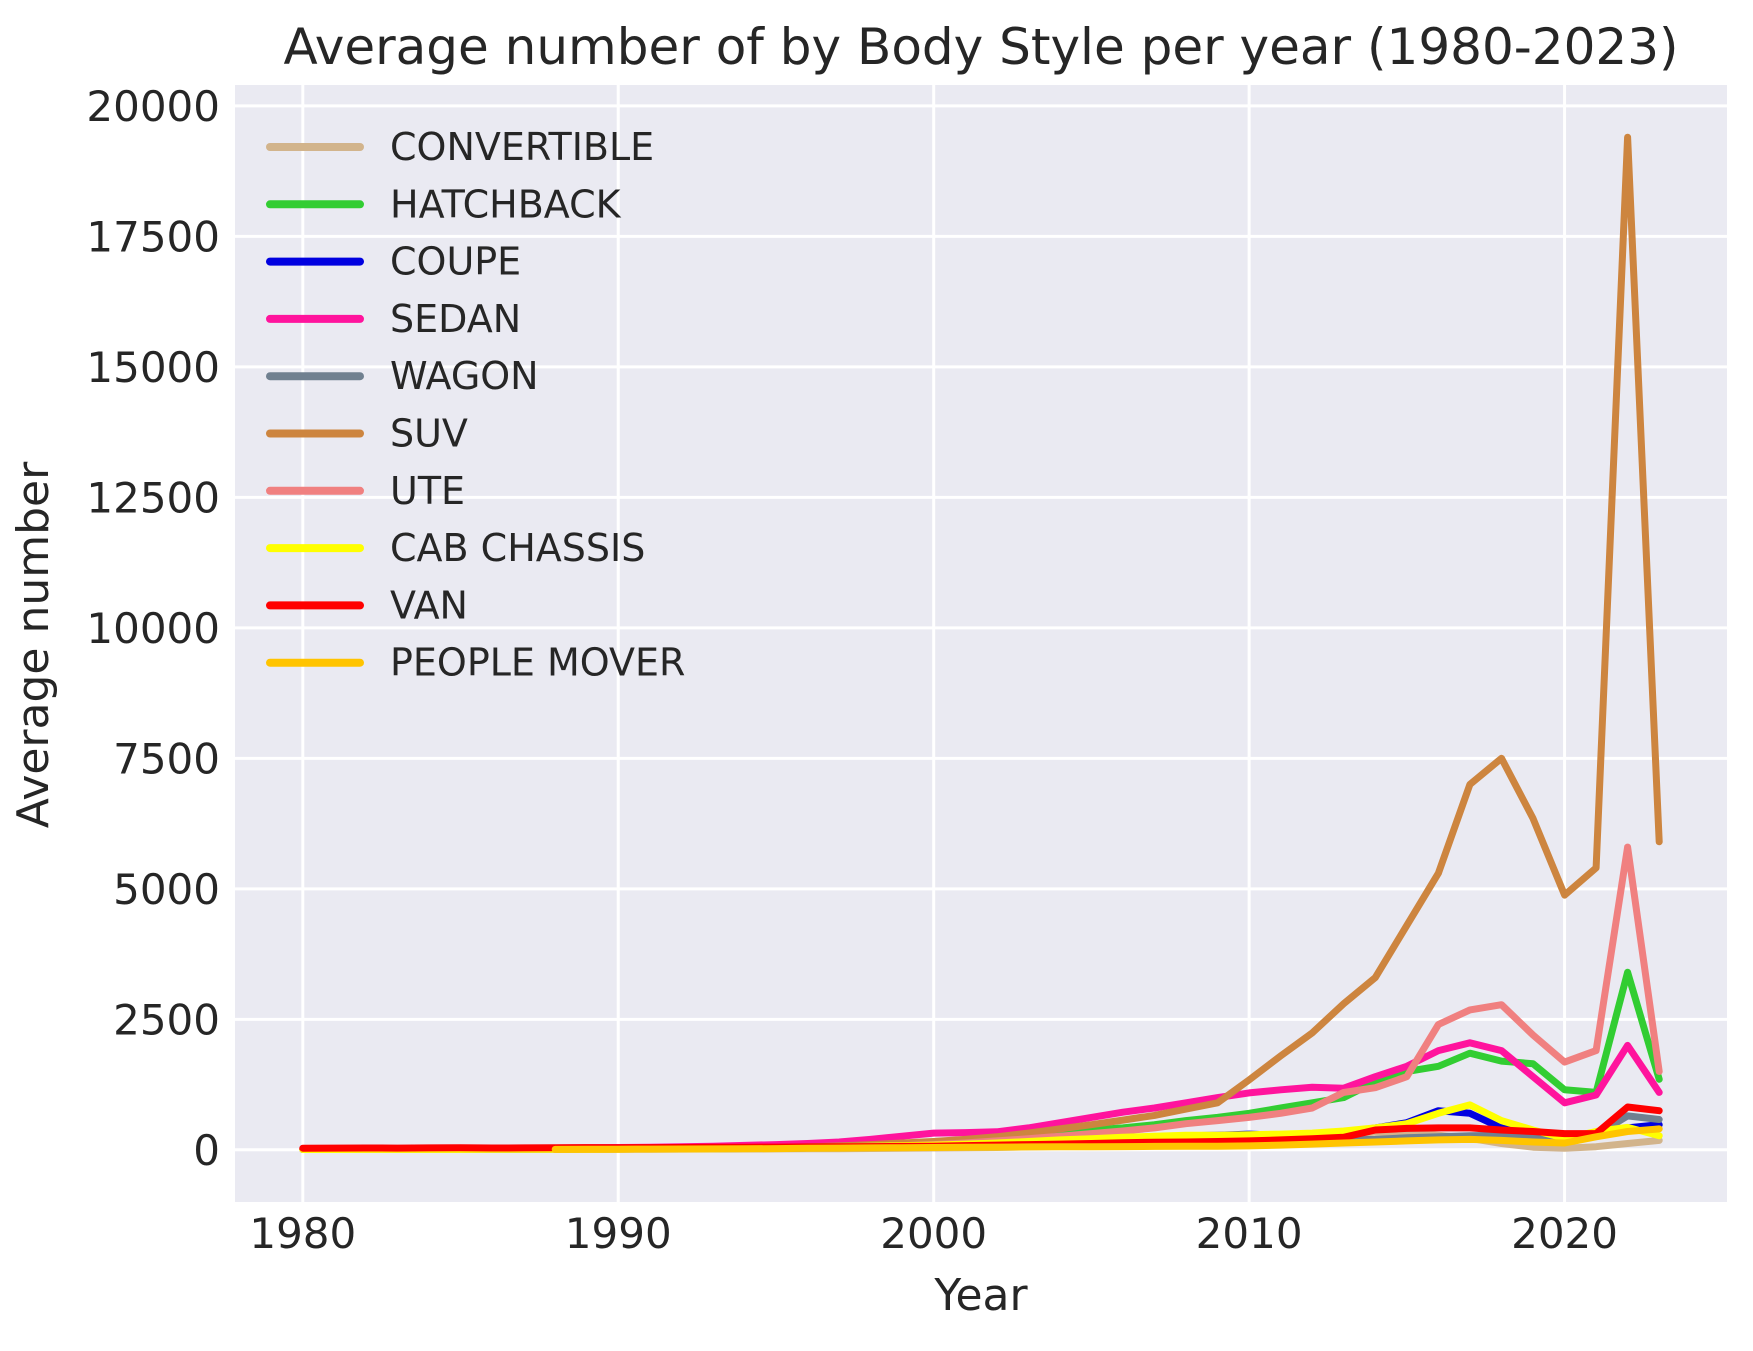 The width and height of the screenshot is (1753, 1351). What do you see at coordinates (537, 663) in the screenshot?
I see `legend-label: PEOPLE MOVER` at bounding box center [537, 663].